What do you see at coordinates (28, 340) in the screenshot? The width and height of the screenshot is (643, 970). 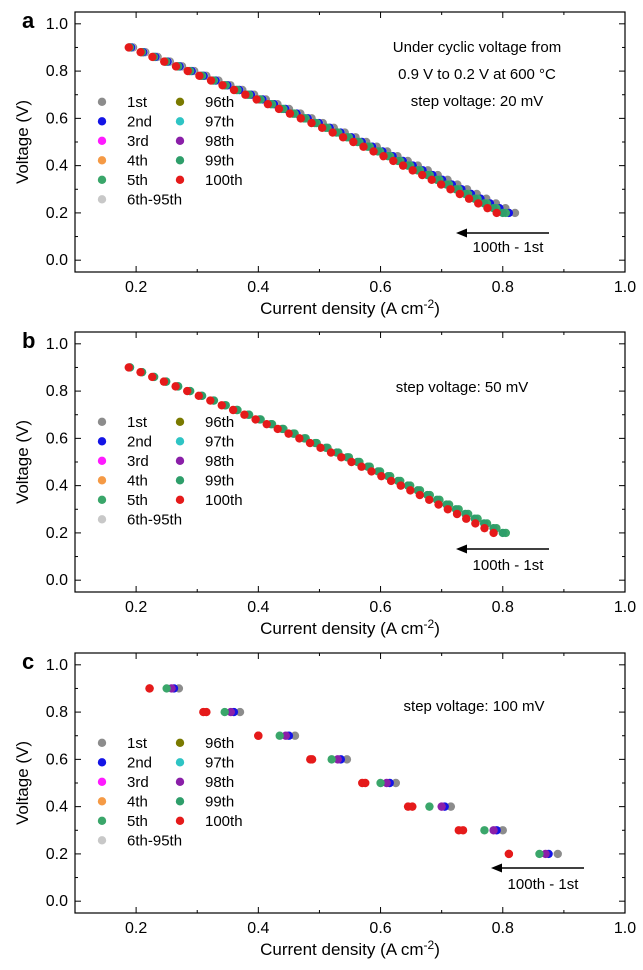 I see `panel-label: b` at bounding box center [28, 340].